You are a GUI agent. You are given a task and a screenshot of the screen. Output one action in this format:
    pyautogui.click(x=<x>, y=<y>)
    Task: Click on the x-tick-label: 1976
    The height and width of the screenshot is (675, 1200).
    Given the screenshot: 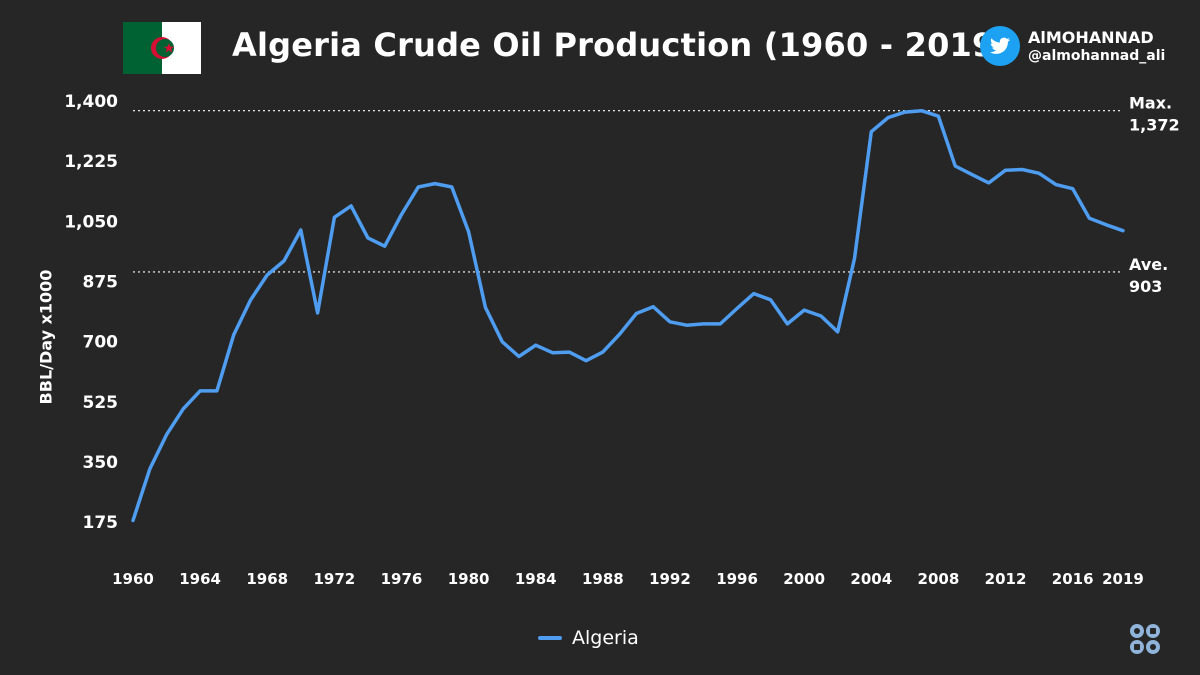 What is the action you would take?
    pyautogui.click(x=402, y=579)
    